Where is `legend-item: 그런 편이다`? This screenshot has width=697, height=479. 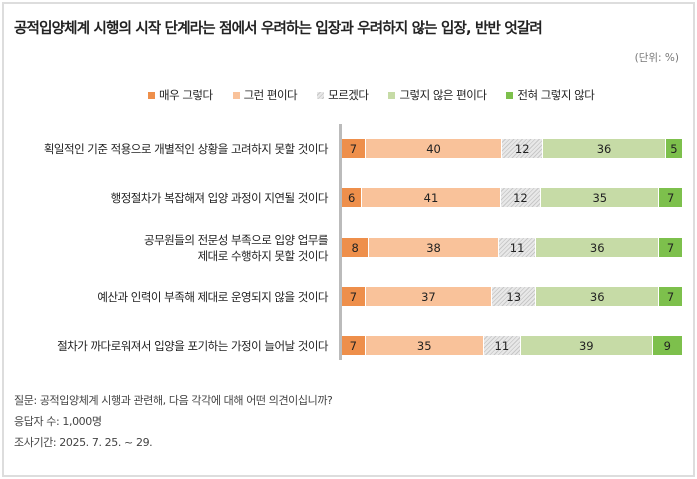
legend-item: 그런 편이다 is located at coordinates (265, 95).